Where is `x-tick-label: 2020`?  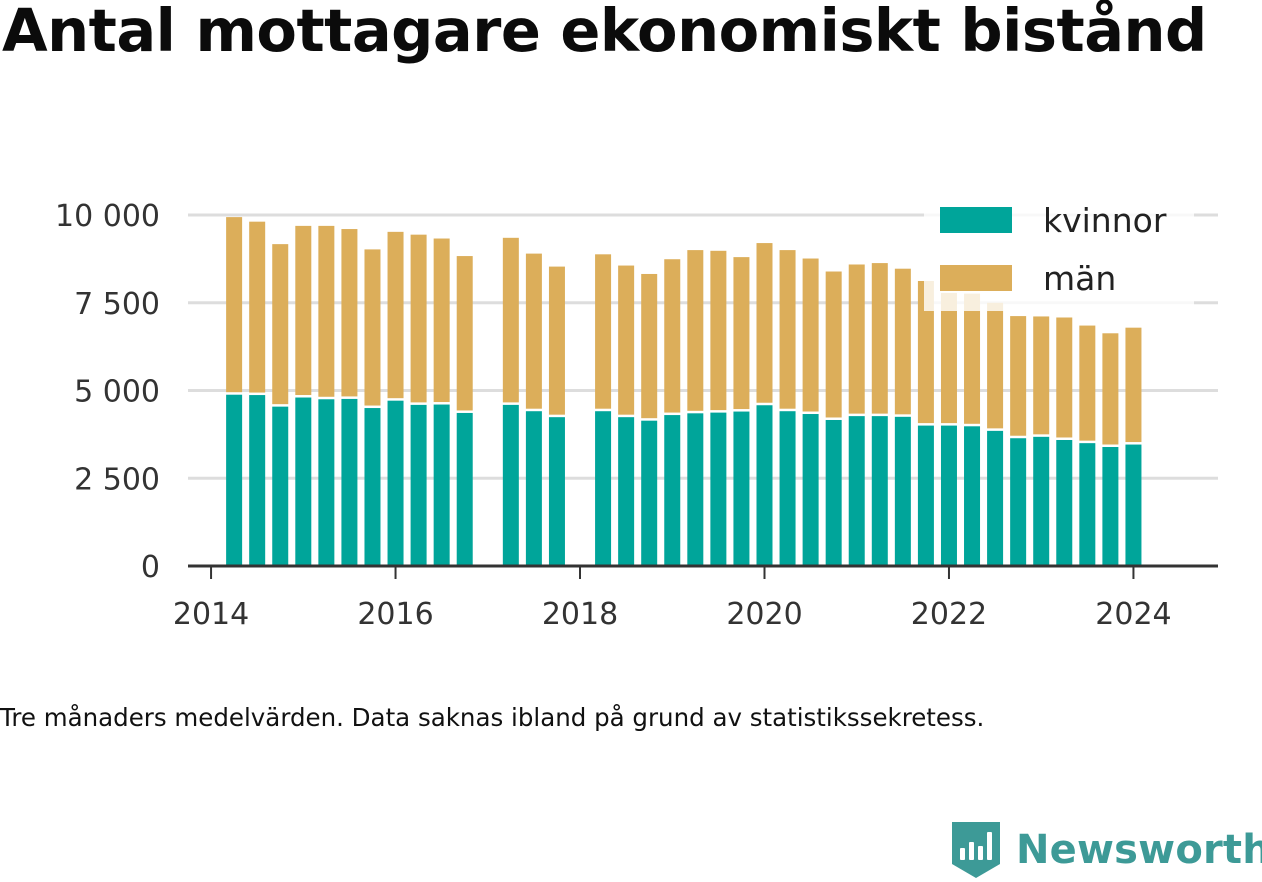 x-tick-label: 2020 is located at coordinates (764, 614).